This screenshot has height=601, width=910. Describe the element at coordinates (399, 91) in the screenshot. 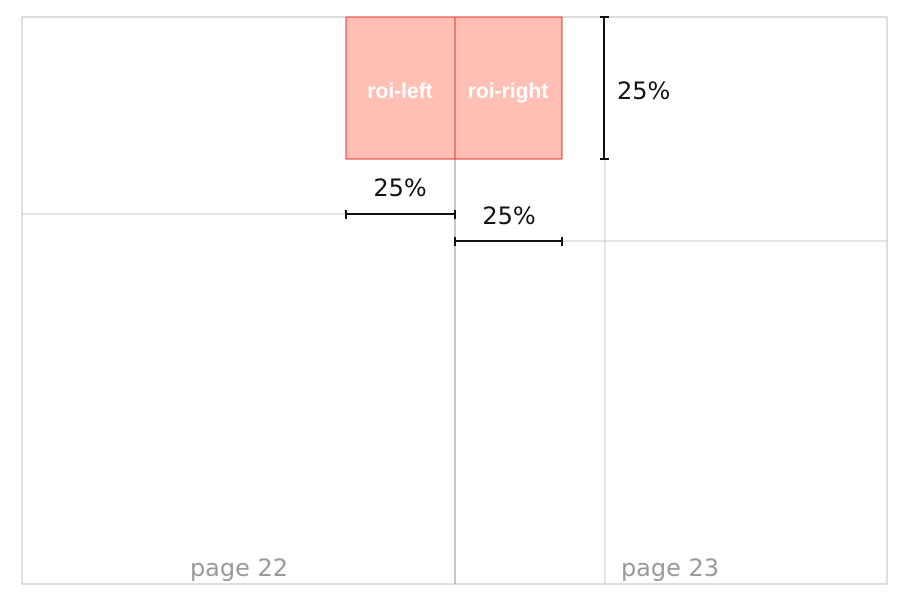

I see `roi-left-label: roi-left` at that location.